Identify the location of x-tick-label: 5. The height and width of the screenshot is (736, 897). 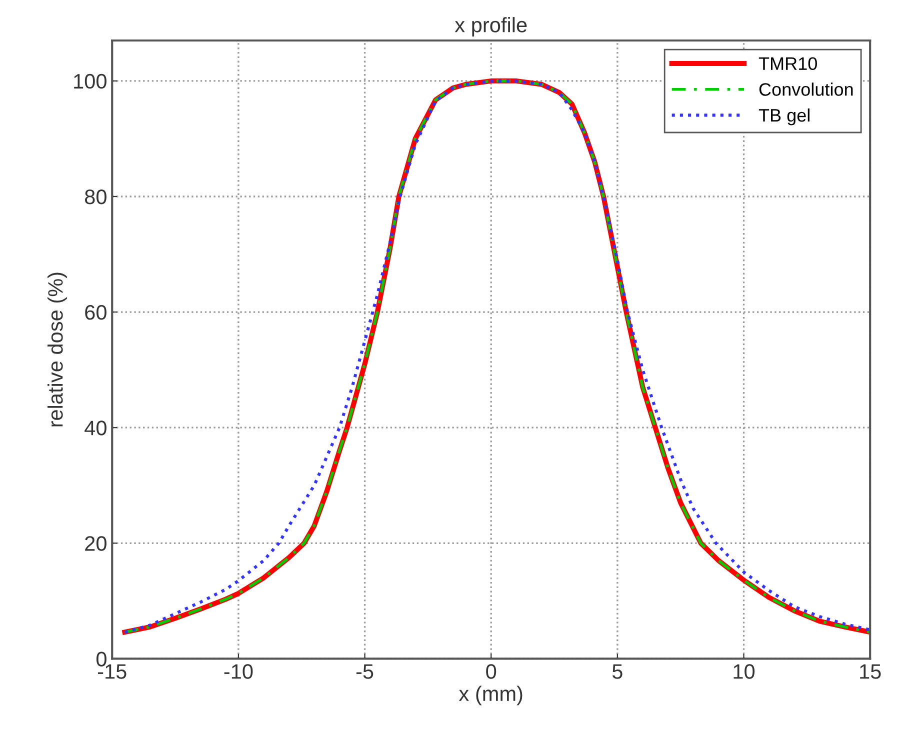
(617, 671).